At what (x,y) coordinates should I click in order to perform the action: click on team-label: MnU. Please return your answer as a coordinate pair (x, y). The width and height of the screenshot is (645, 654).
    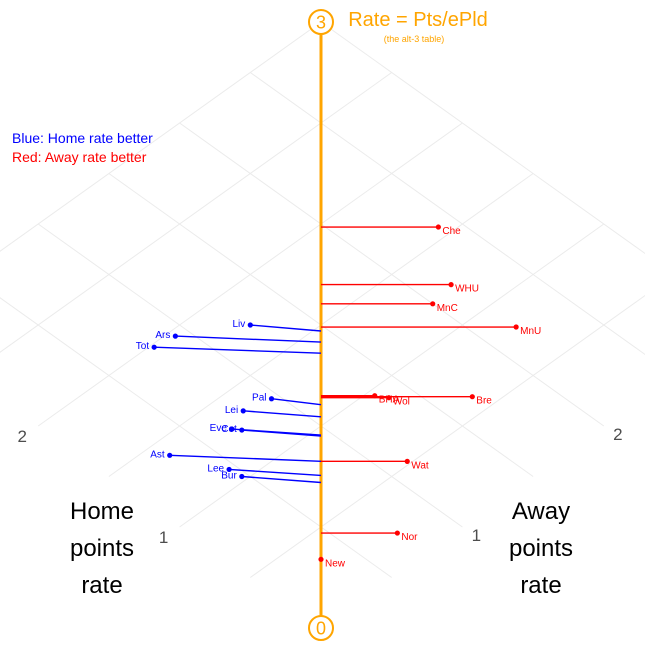
    Looking at the image, I should click on (530, 331).